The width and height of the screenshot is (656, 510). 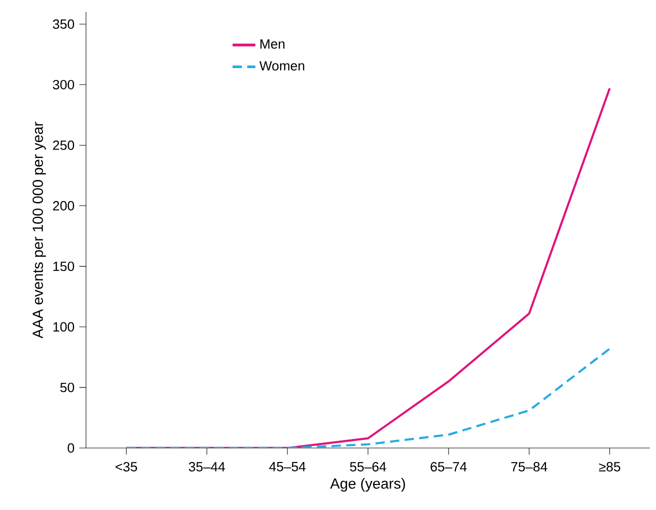 What do you see at coordinates (39, 230) in the screenshot?
I see `y-axis-title: AAA events per 100 000 per year` at bounding box center [39, 230].